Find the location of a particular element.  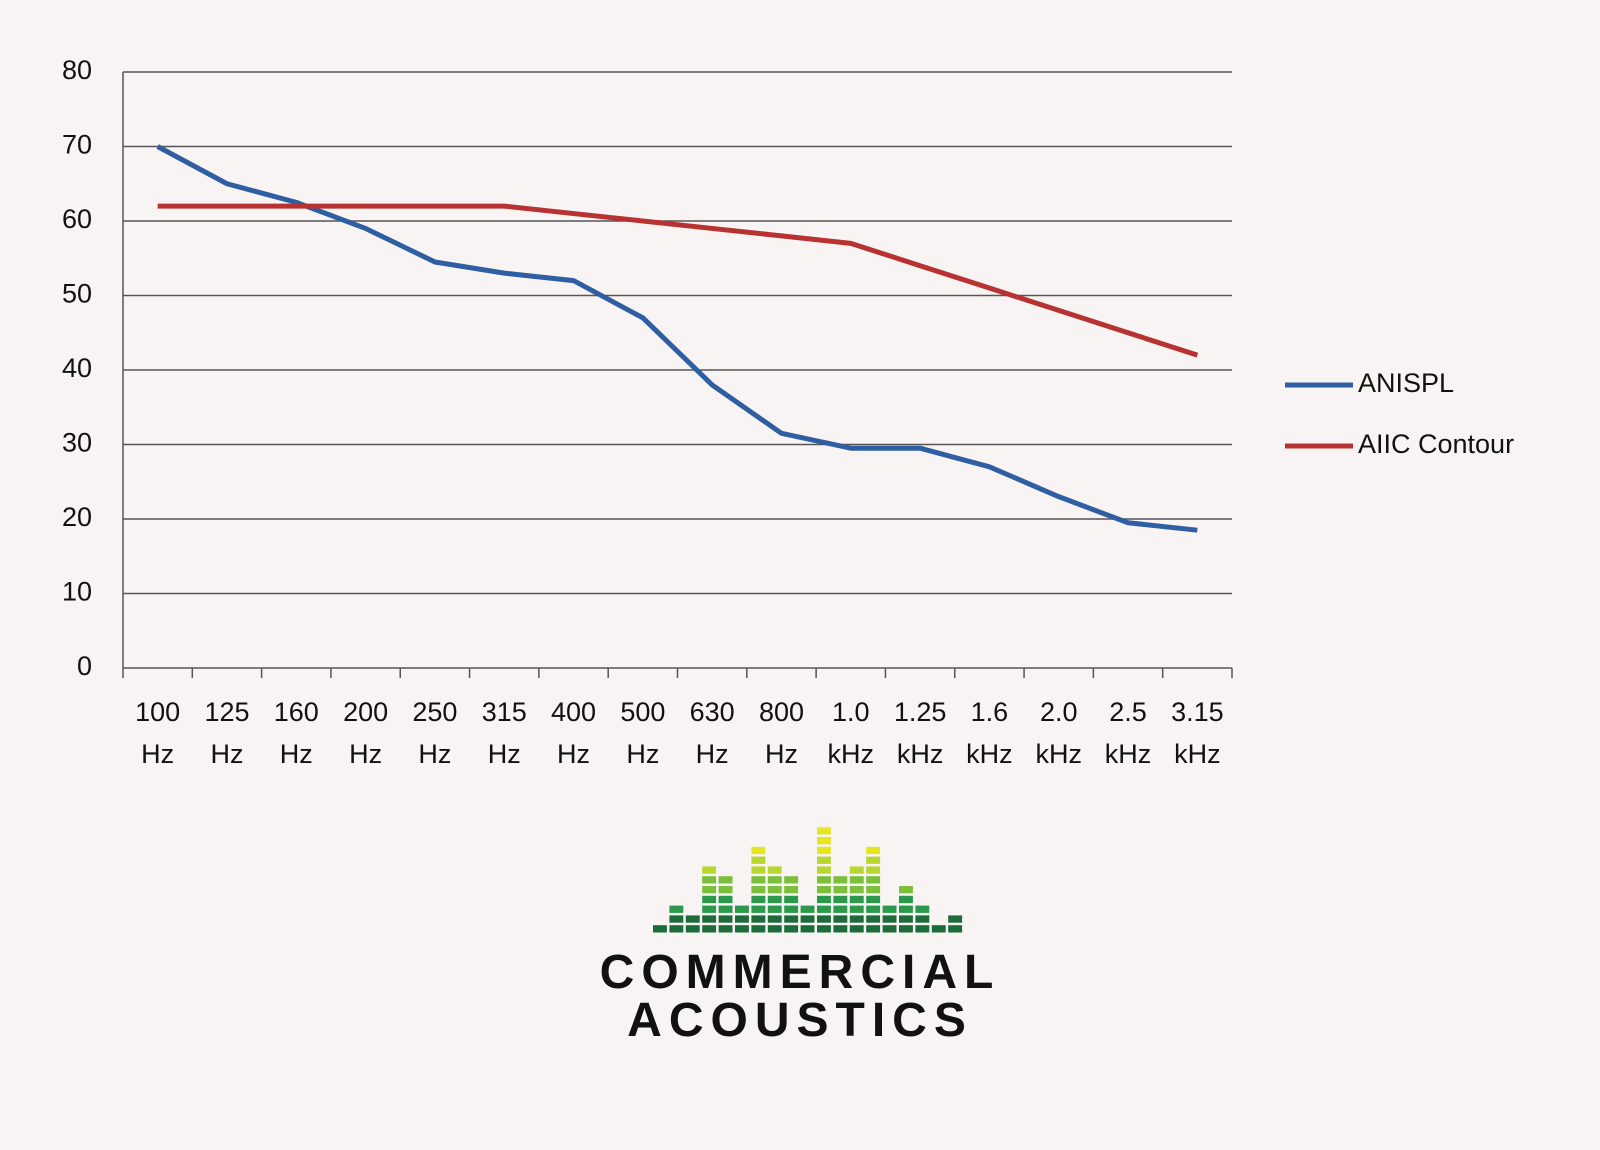

y-tick-label: 30 is located at coordinates (77, 443).